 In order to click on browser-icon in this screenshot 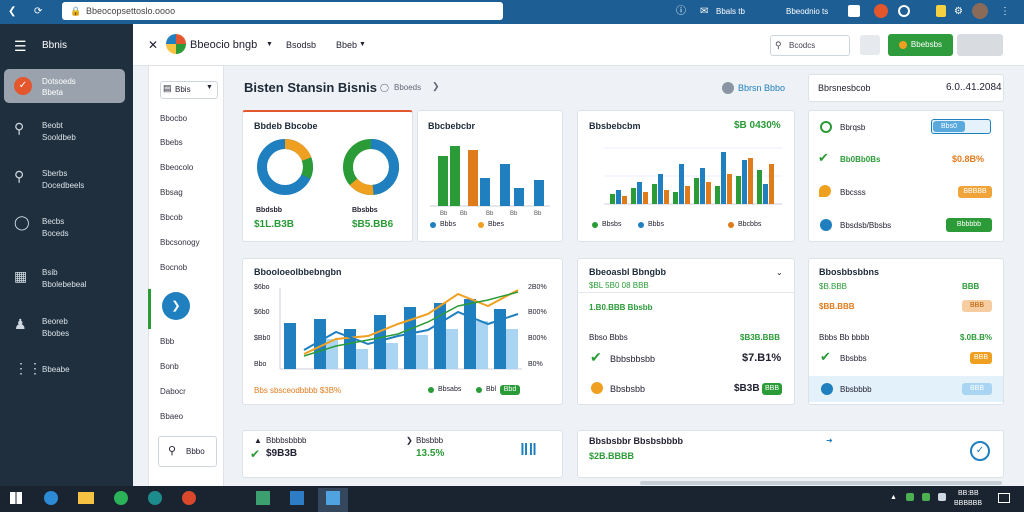, I will do `click(51, 498)`.